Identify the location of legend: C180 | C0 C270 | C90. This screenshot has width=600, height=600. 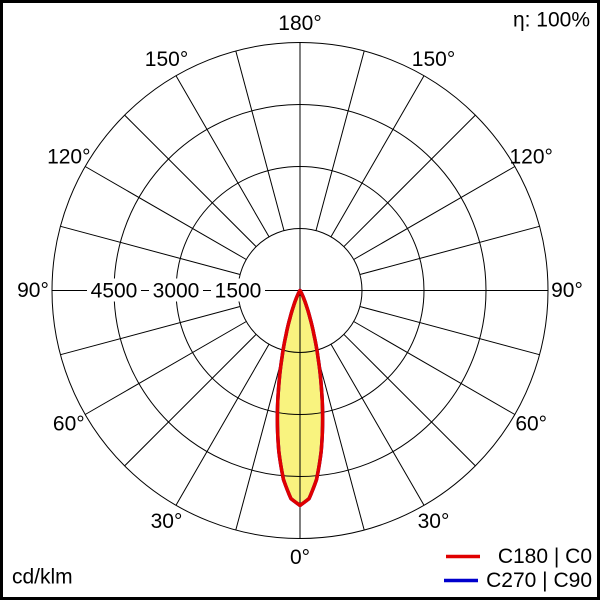
(518, 568).